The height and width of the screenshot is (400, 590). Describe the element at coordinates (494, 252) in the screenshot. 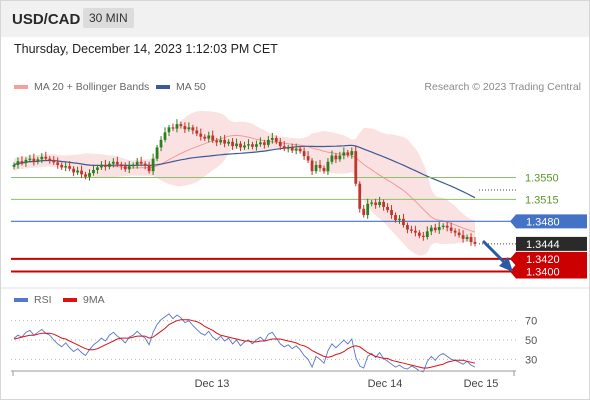

I see `forecast-arrow-shaft` at that location.